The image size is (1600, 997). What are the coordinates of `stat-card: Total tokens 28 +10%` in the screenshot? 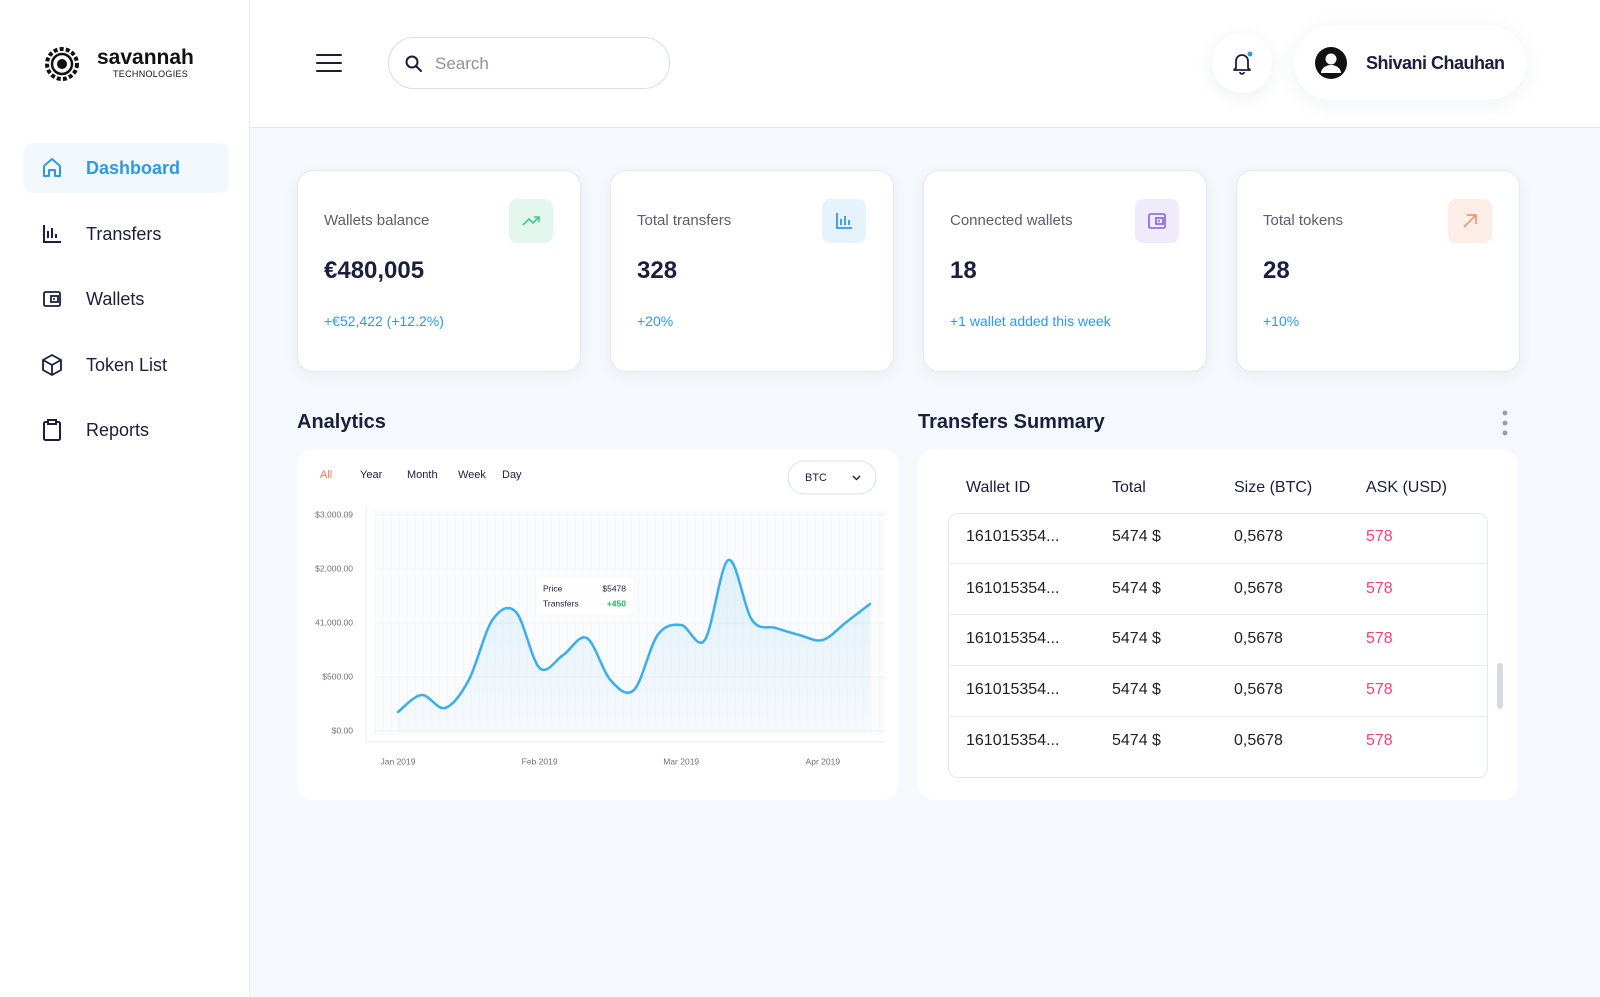 It's located at (1378, 271).